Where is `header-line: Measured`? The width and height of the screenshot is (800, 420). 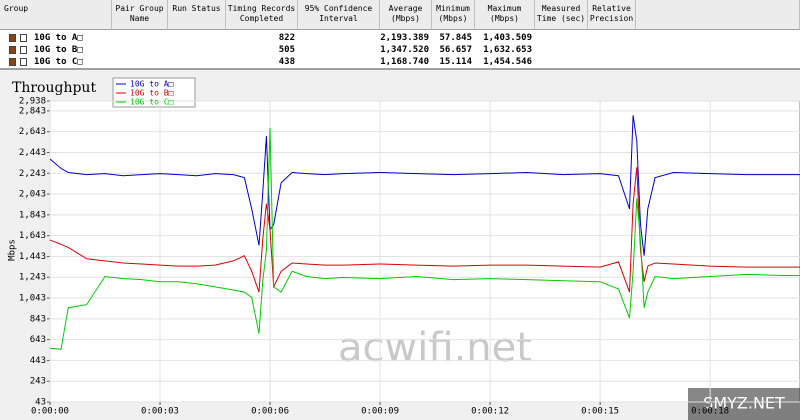 header-line: Measured is located at coordinates (561, 8).